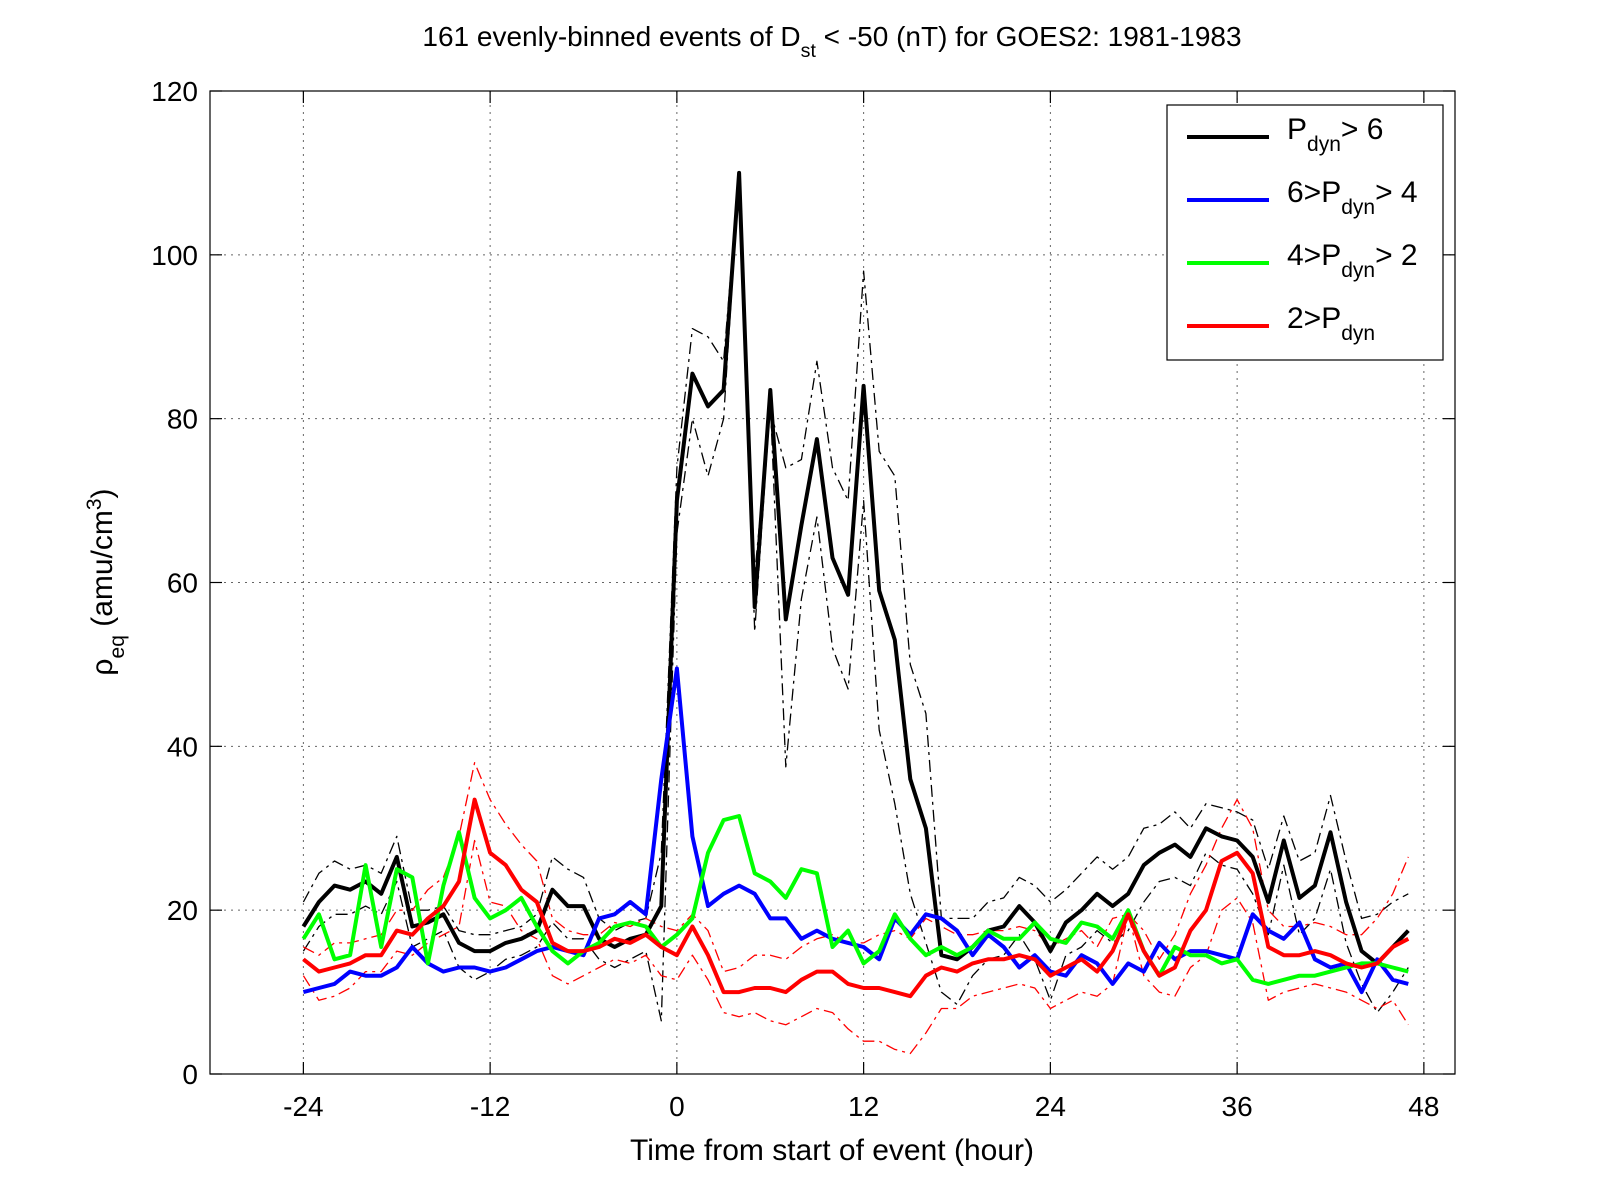 The width and height of the screenshot is (1600, 1200). I want to click on text-part: > 2, so click(1396, 255).